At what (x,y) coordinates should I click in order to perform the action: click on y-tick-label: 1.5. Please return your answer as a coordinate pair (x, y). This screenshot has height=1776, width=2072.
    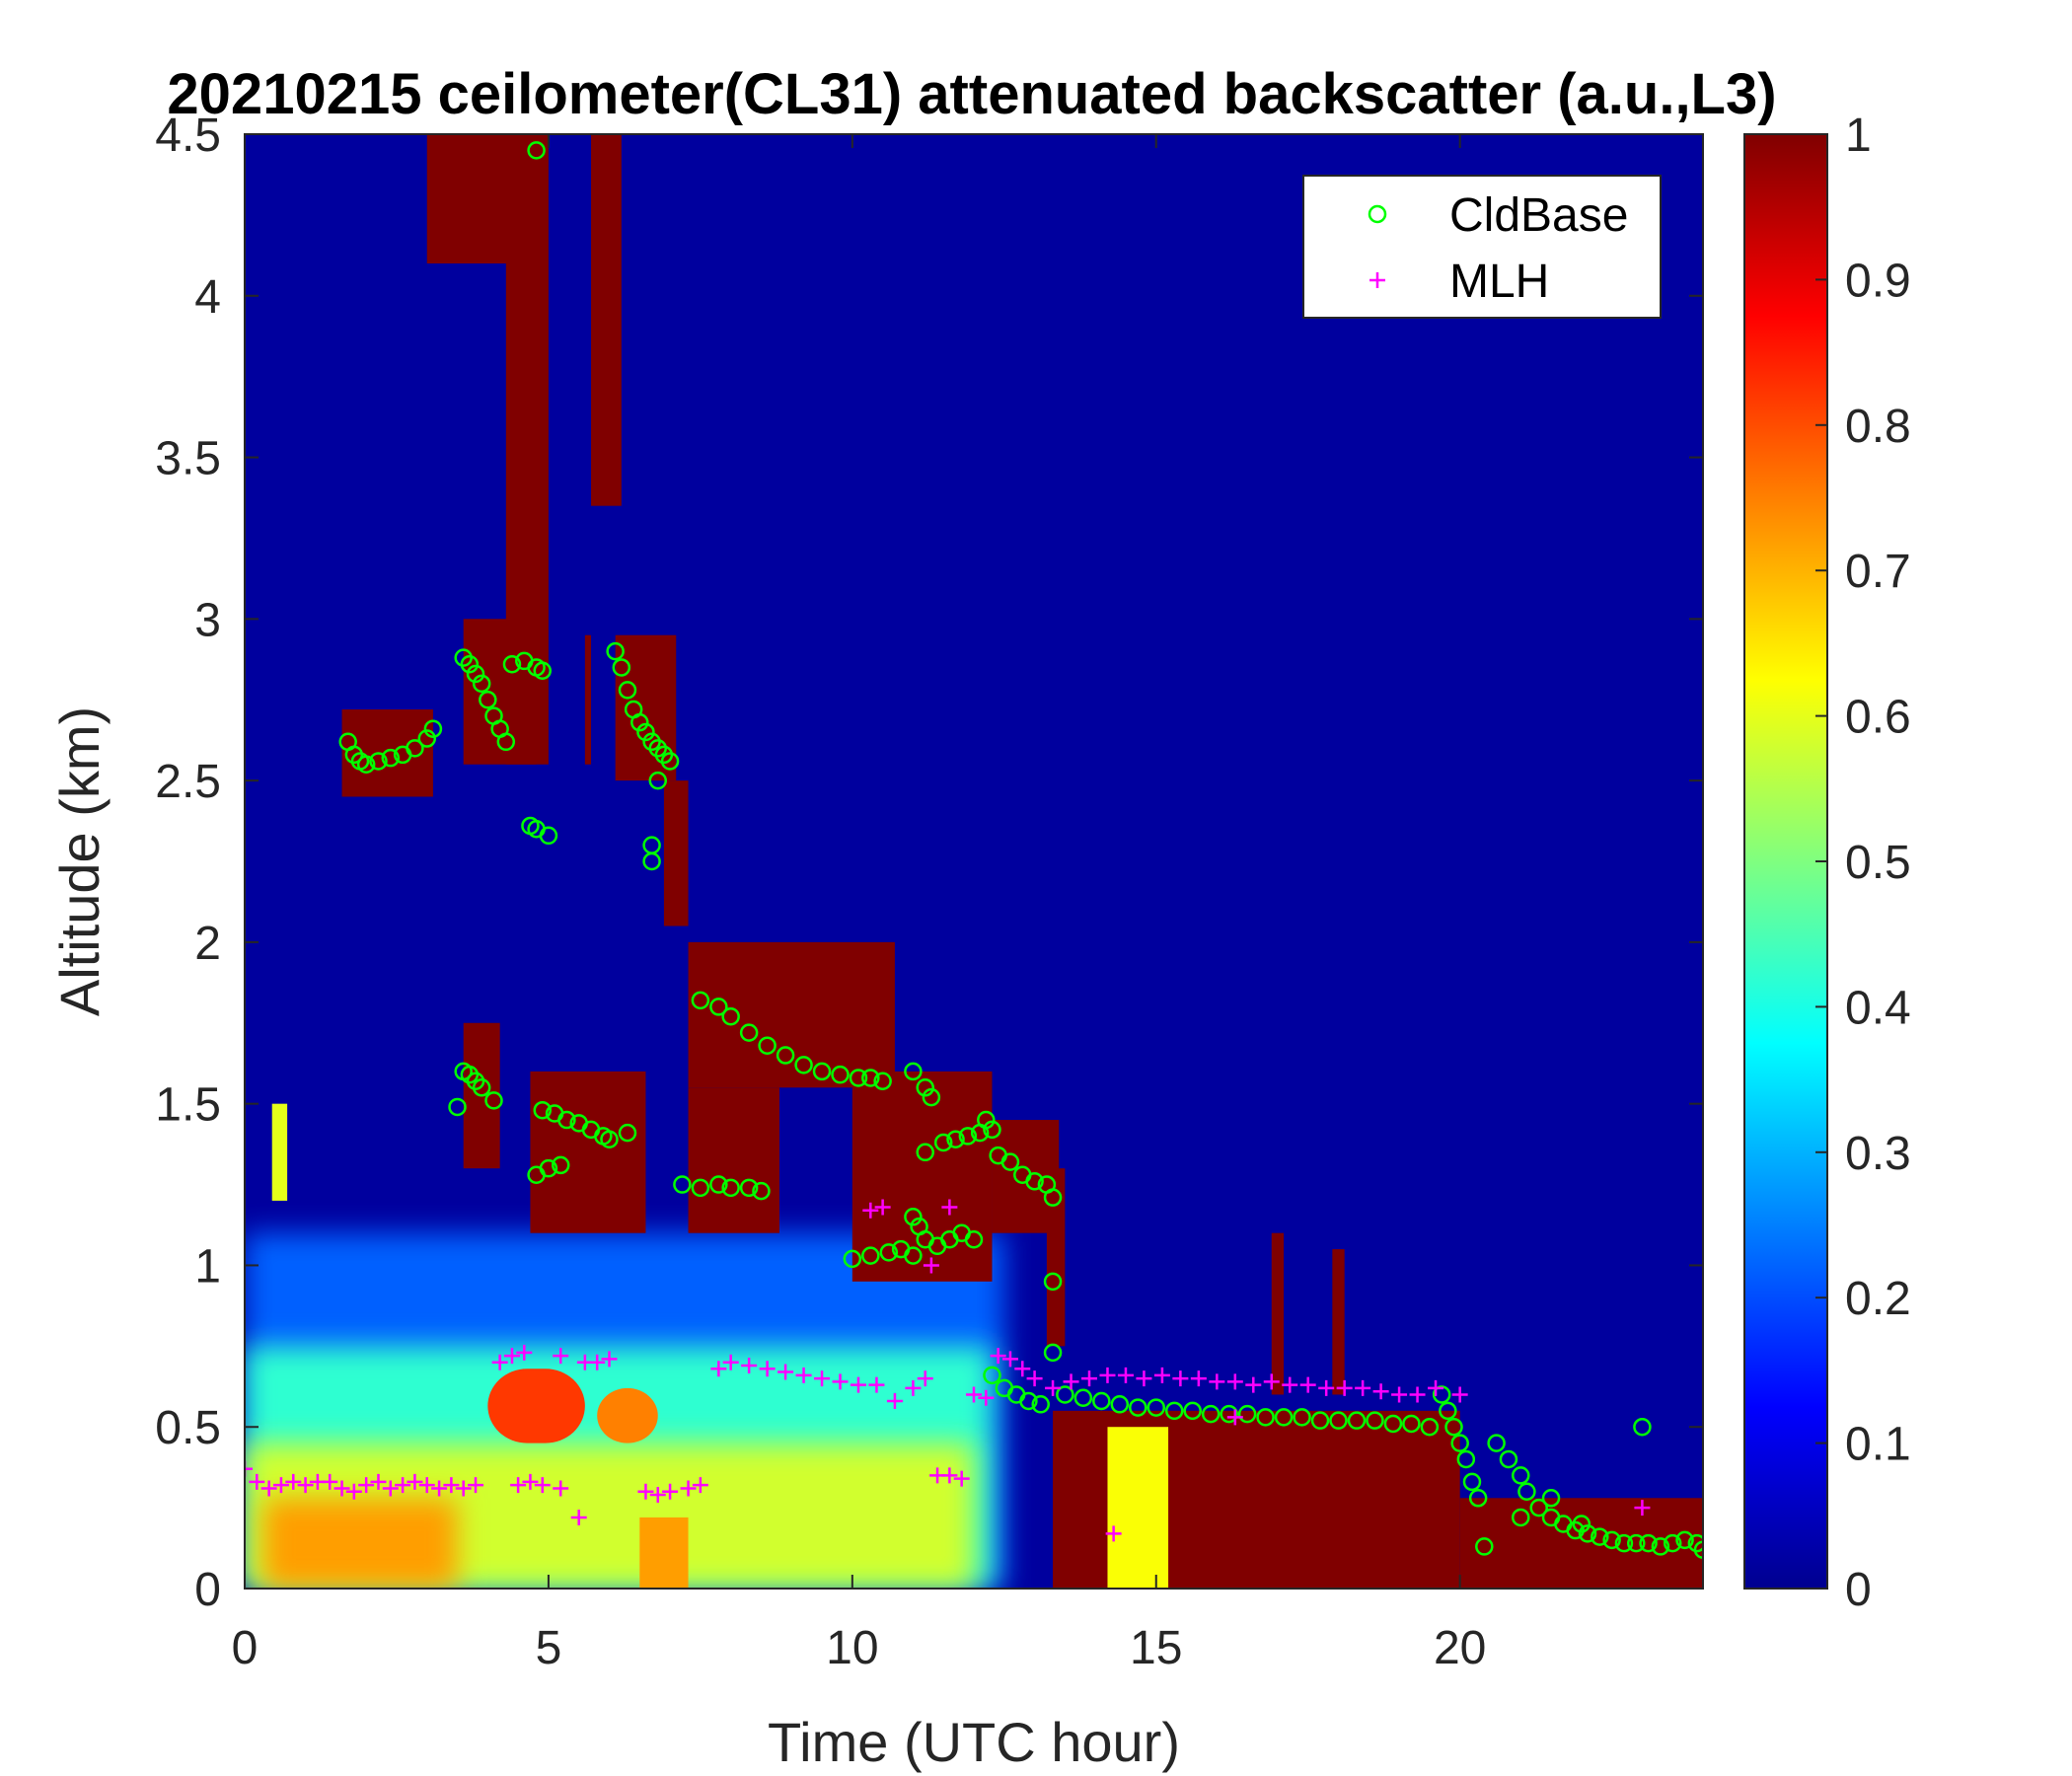
    Looking at the image, I should click on (188, 1106).